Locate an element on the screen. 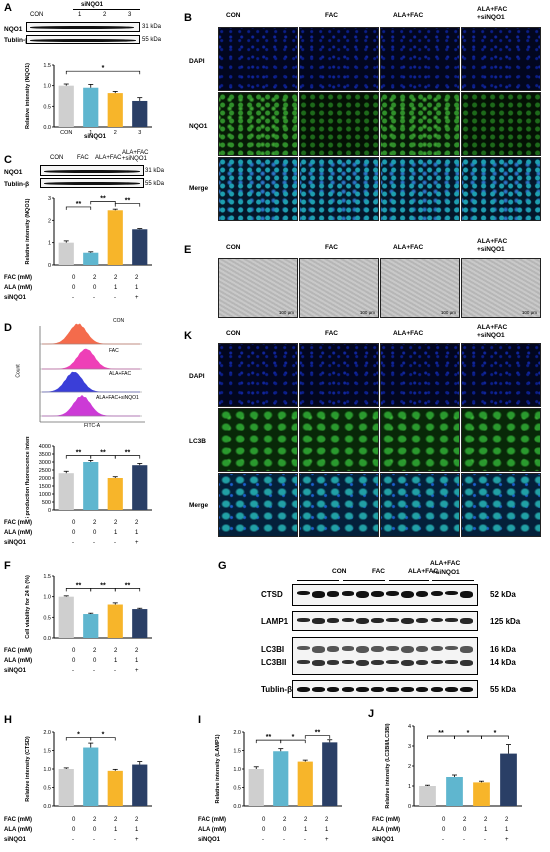  i-ala-3: 1 is located at coordinates (327, 830).